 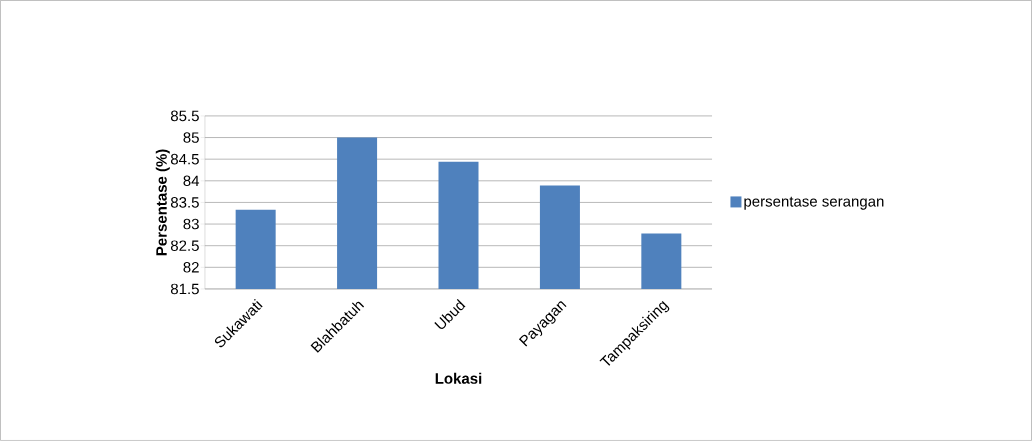 I want to click on y-tick-label: 81.5, so click(x=184, y=289).